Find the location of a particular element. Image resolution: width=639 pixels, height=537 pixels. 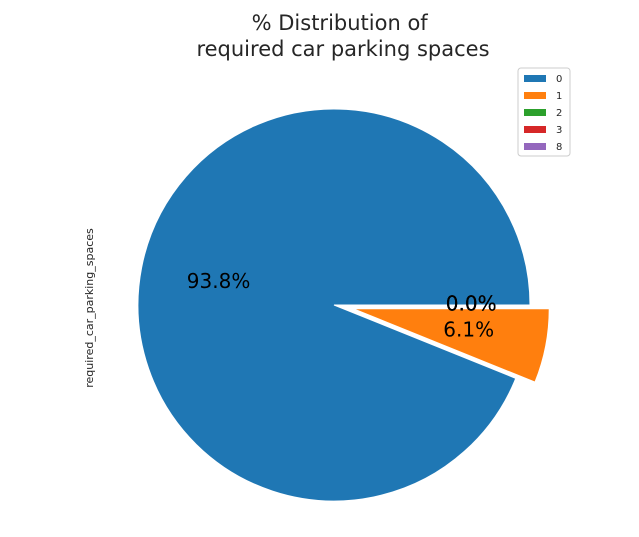

legend-label-0: 0 is located at coordinates (559, 79).